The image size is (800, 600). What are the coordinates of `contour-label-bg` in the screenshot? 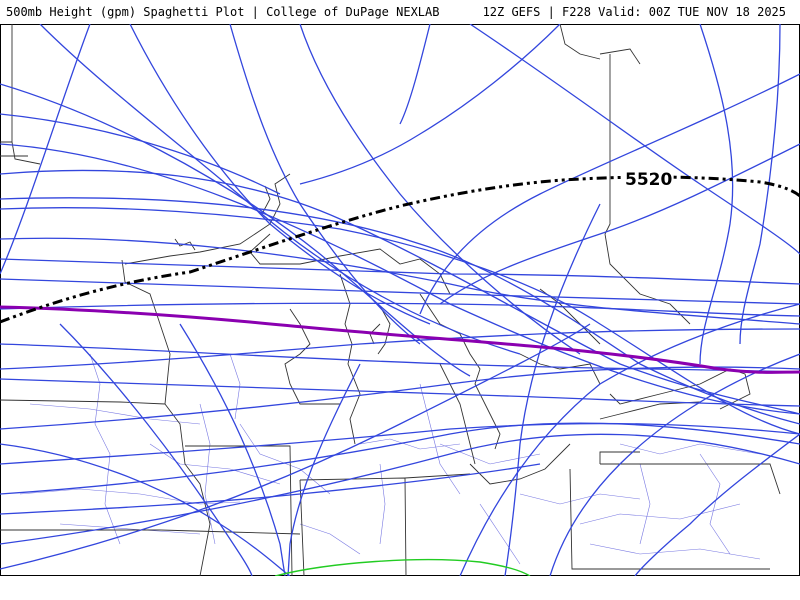 It's located at (647, 177).